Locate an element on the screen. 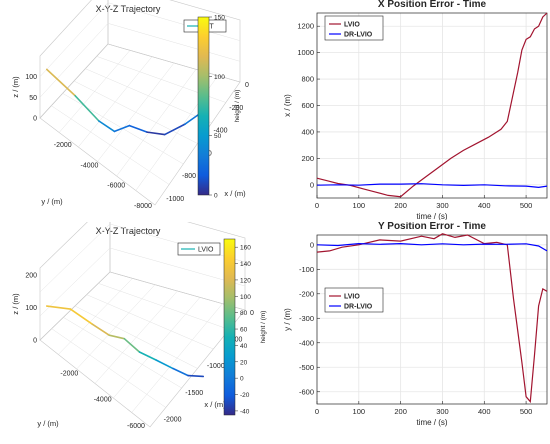  colorbar-tick-label: 120 is located at coordinates (245, 280).